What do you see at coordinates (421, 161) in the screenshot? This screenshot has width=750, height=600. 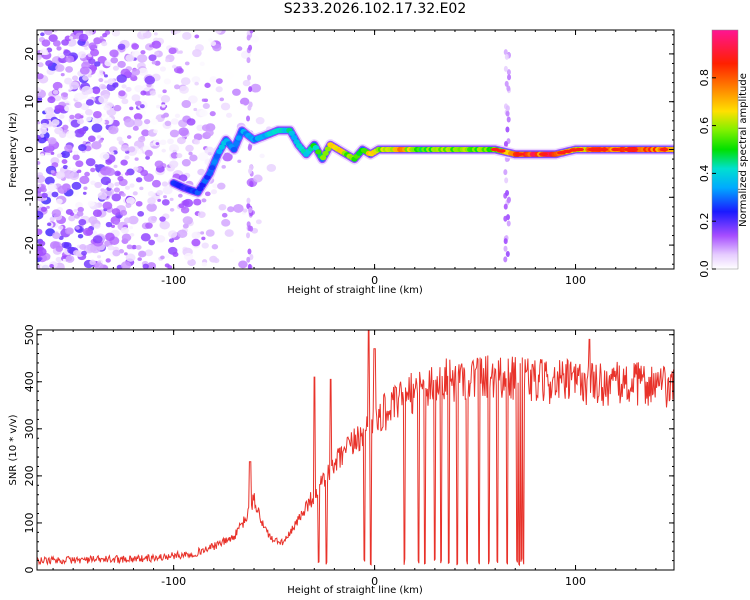 I see `frequency-ridge` at bounding box center [421, 161].